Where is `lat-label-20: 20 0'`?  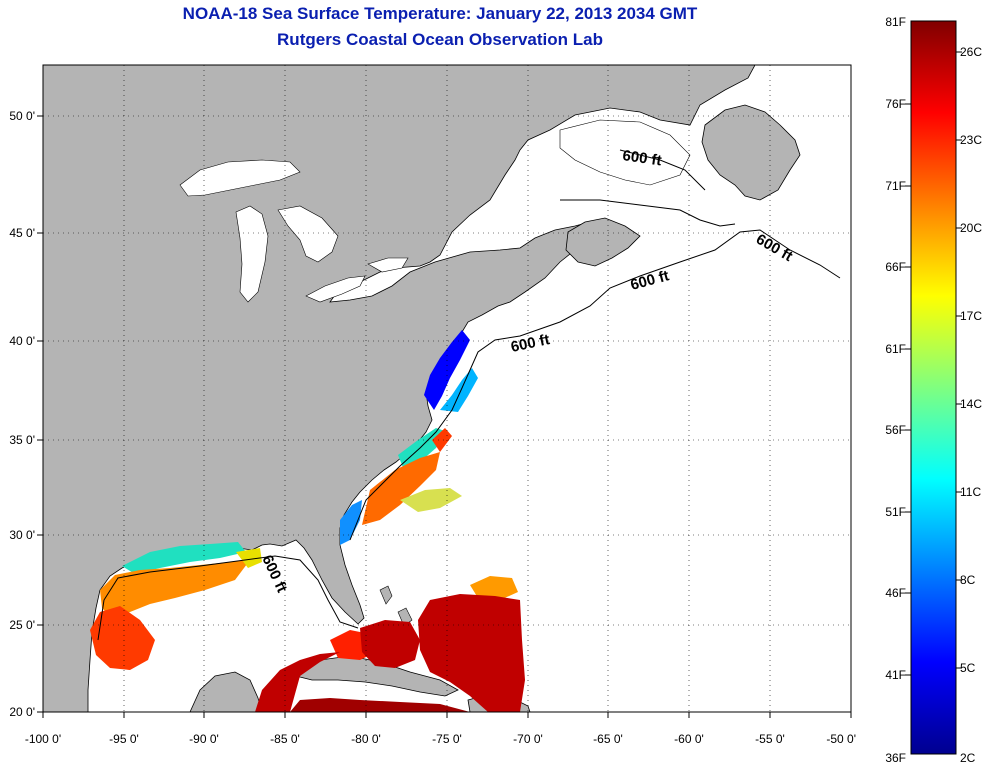
lat-label-20: 20 0' is located at coordinates (22, 712).